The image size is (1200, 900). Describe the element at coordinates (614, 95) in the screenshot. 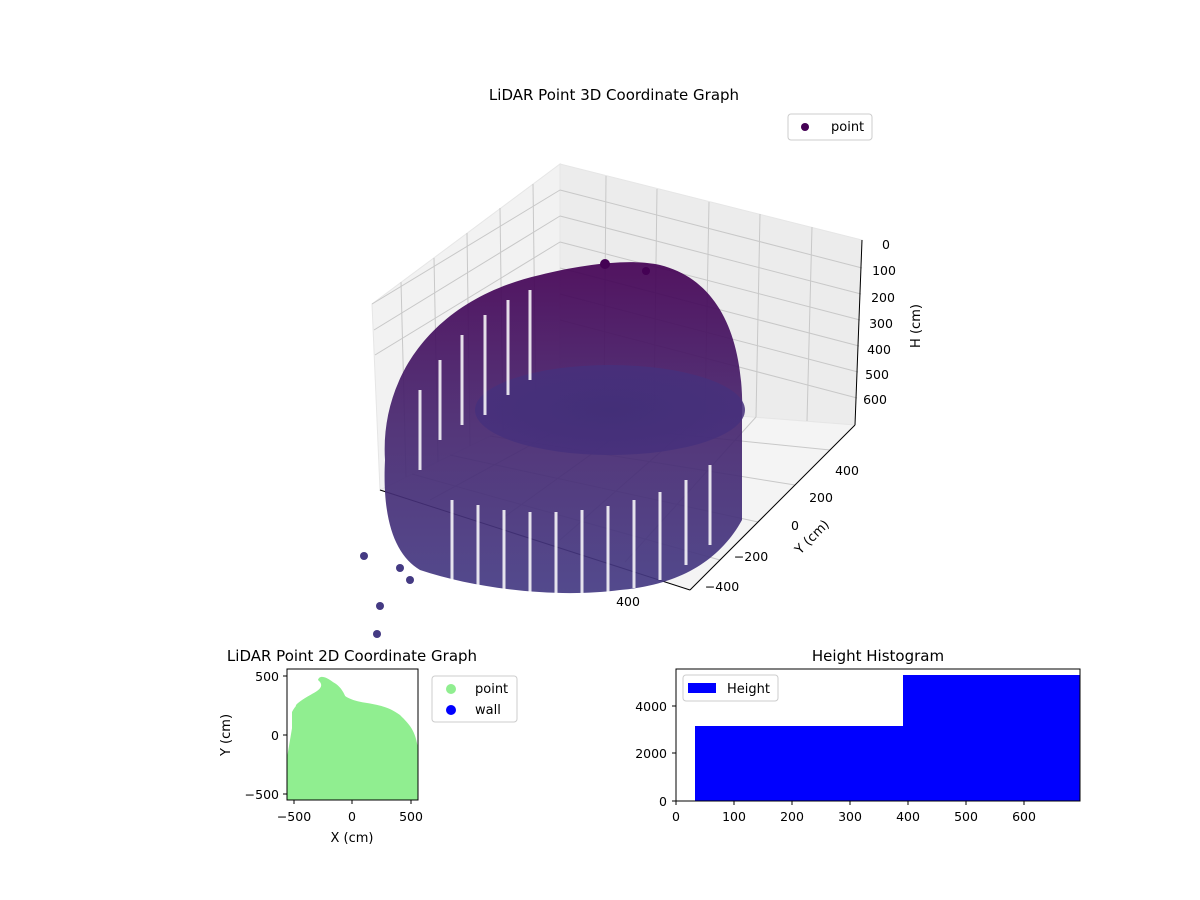

I see `plot-3d-title: LiDAR Point 3D Coordinate Graph` at that location.